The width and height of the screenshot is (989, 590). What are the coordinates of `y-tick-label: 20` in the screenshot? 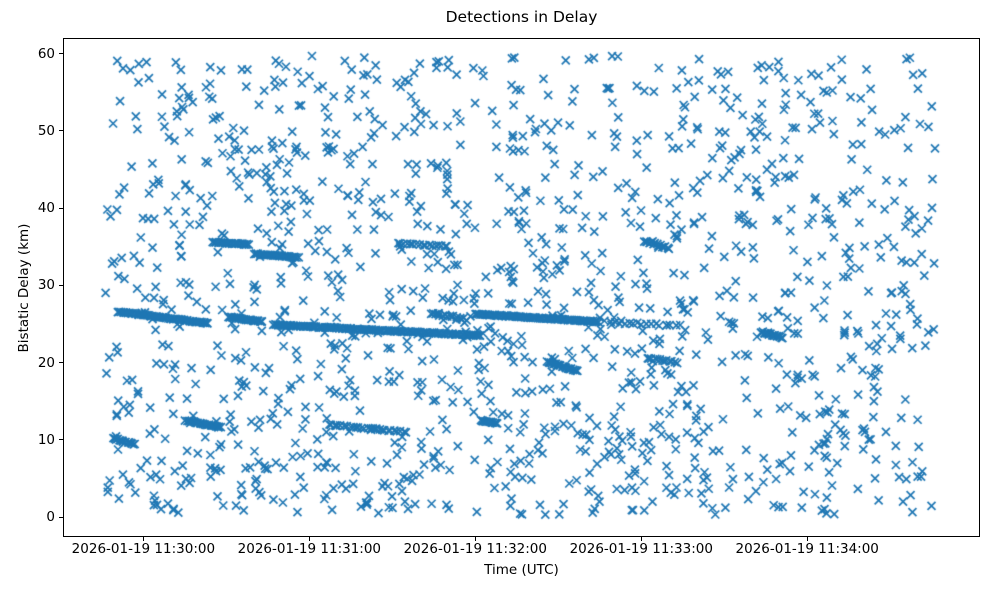 It's located at (46, 362).